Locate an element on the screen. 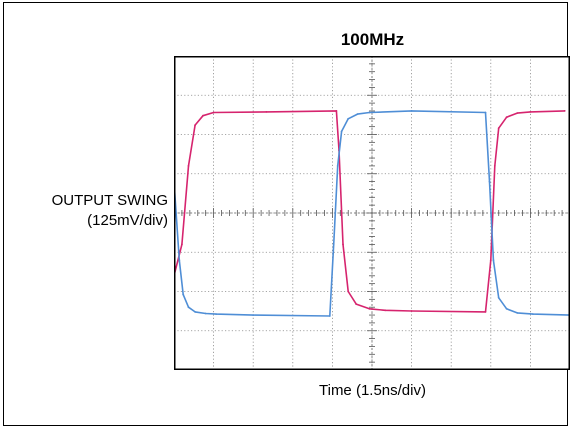 The width and height of the screenshot is (573, 431). y-axis-label: OUTPUT SWING (125mV/div) is located at coordinates (89, 211).